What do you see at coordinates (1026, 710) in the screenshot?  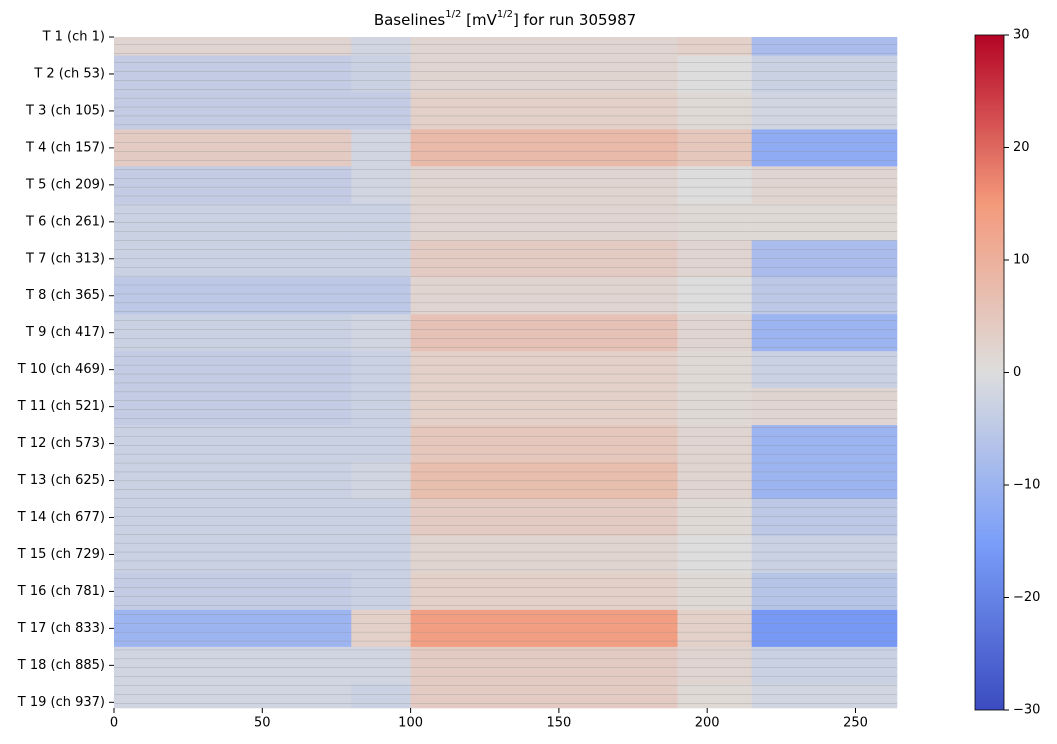 I see `colorbar-tick-label: −30` at bounding box center [1026, 710].